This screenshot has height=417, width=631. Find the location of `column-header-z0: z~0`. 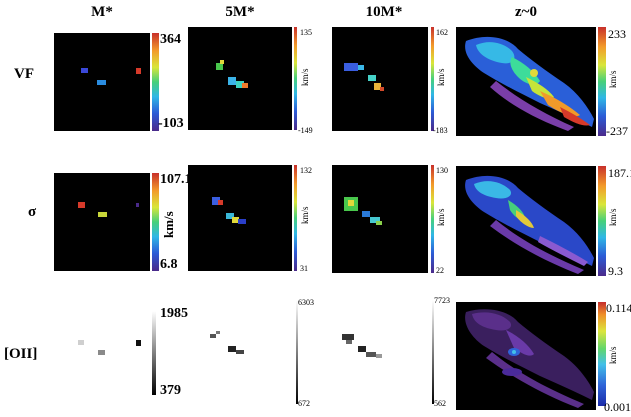

column-header-z0: z~0 is located at coordinates (526, 12).